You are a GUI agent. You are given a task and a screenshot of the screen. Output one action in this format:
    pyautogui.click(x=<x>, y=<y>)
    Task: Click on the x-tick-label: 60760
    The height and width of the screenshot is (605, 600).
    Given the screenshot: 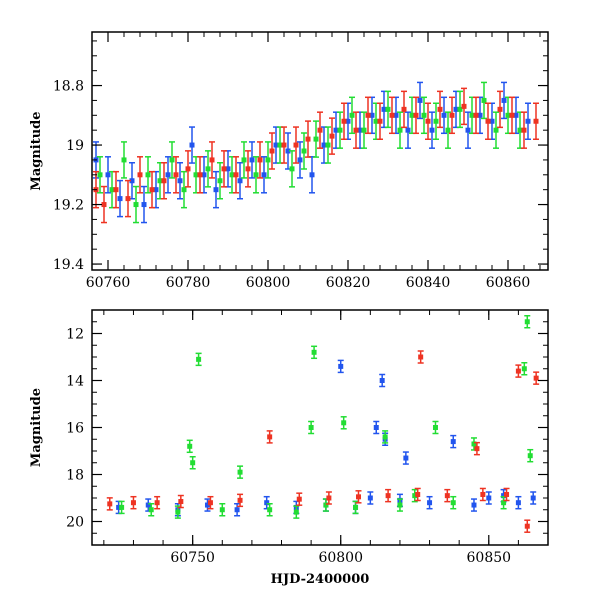 What is the action you would take?
    pyautogui.click(x=108, y=283)
    